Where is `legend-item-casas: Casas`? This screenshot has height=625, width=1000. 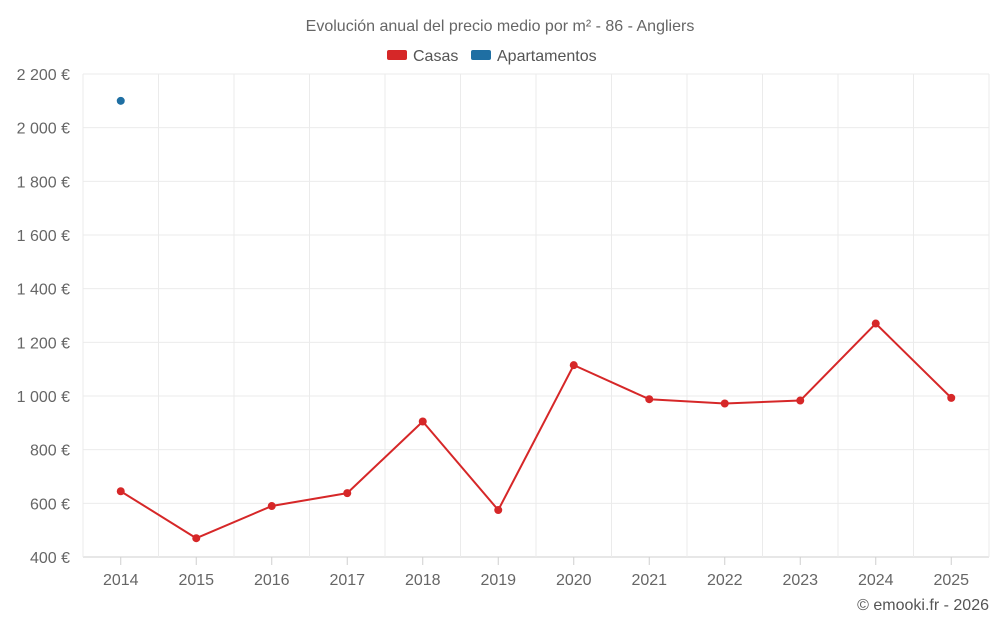 legend-item-casas: Casas is located at coordinates (422, 56).